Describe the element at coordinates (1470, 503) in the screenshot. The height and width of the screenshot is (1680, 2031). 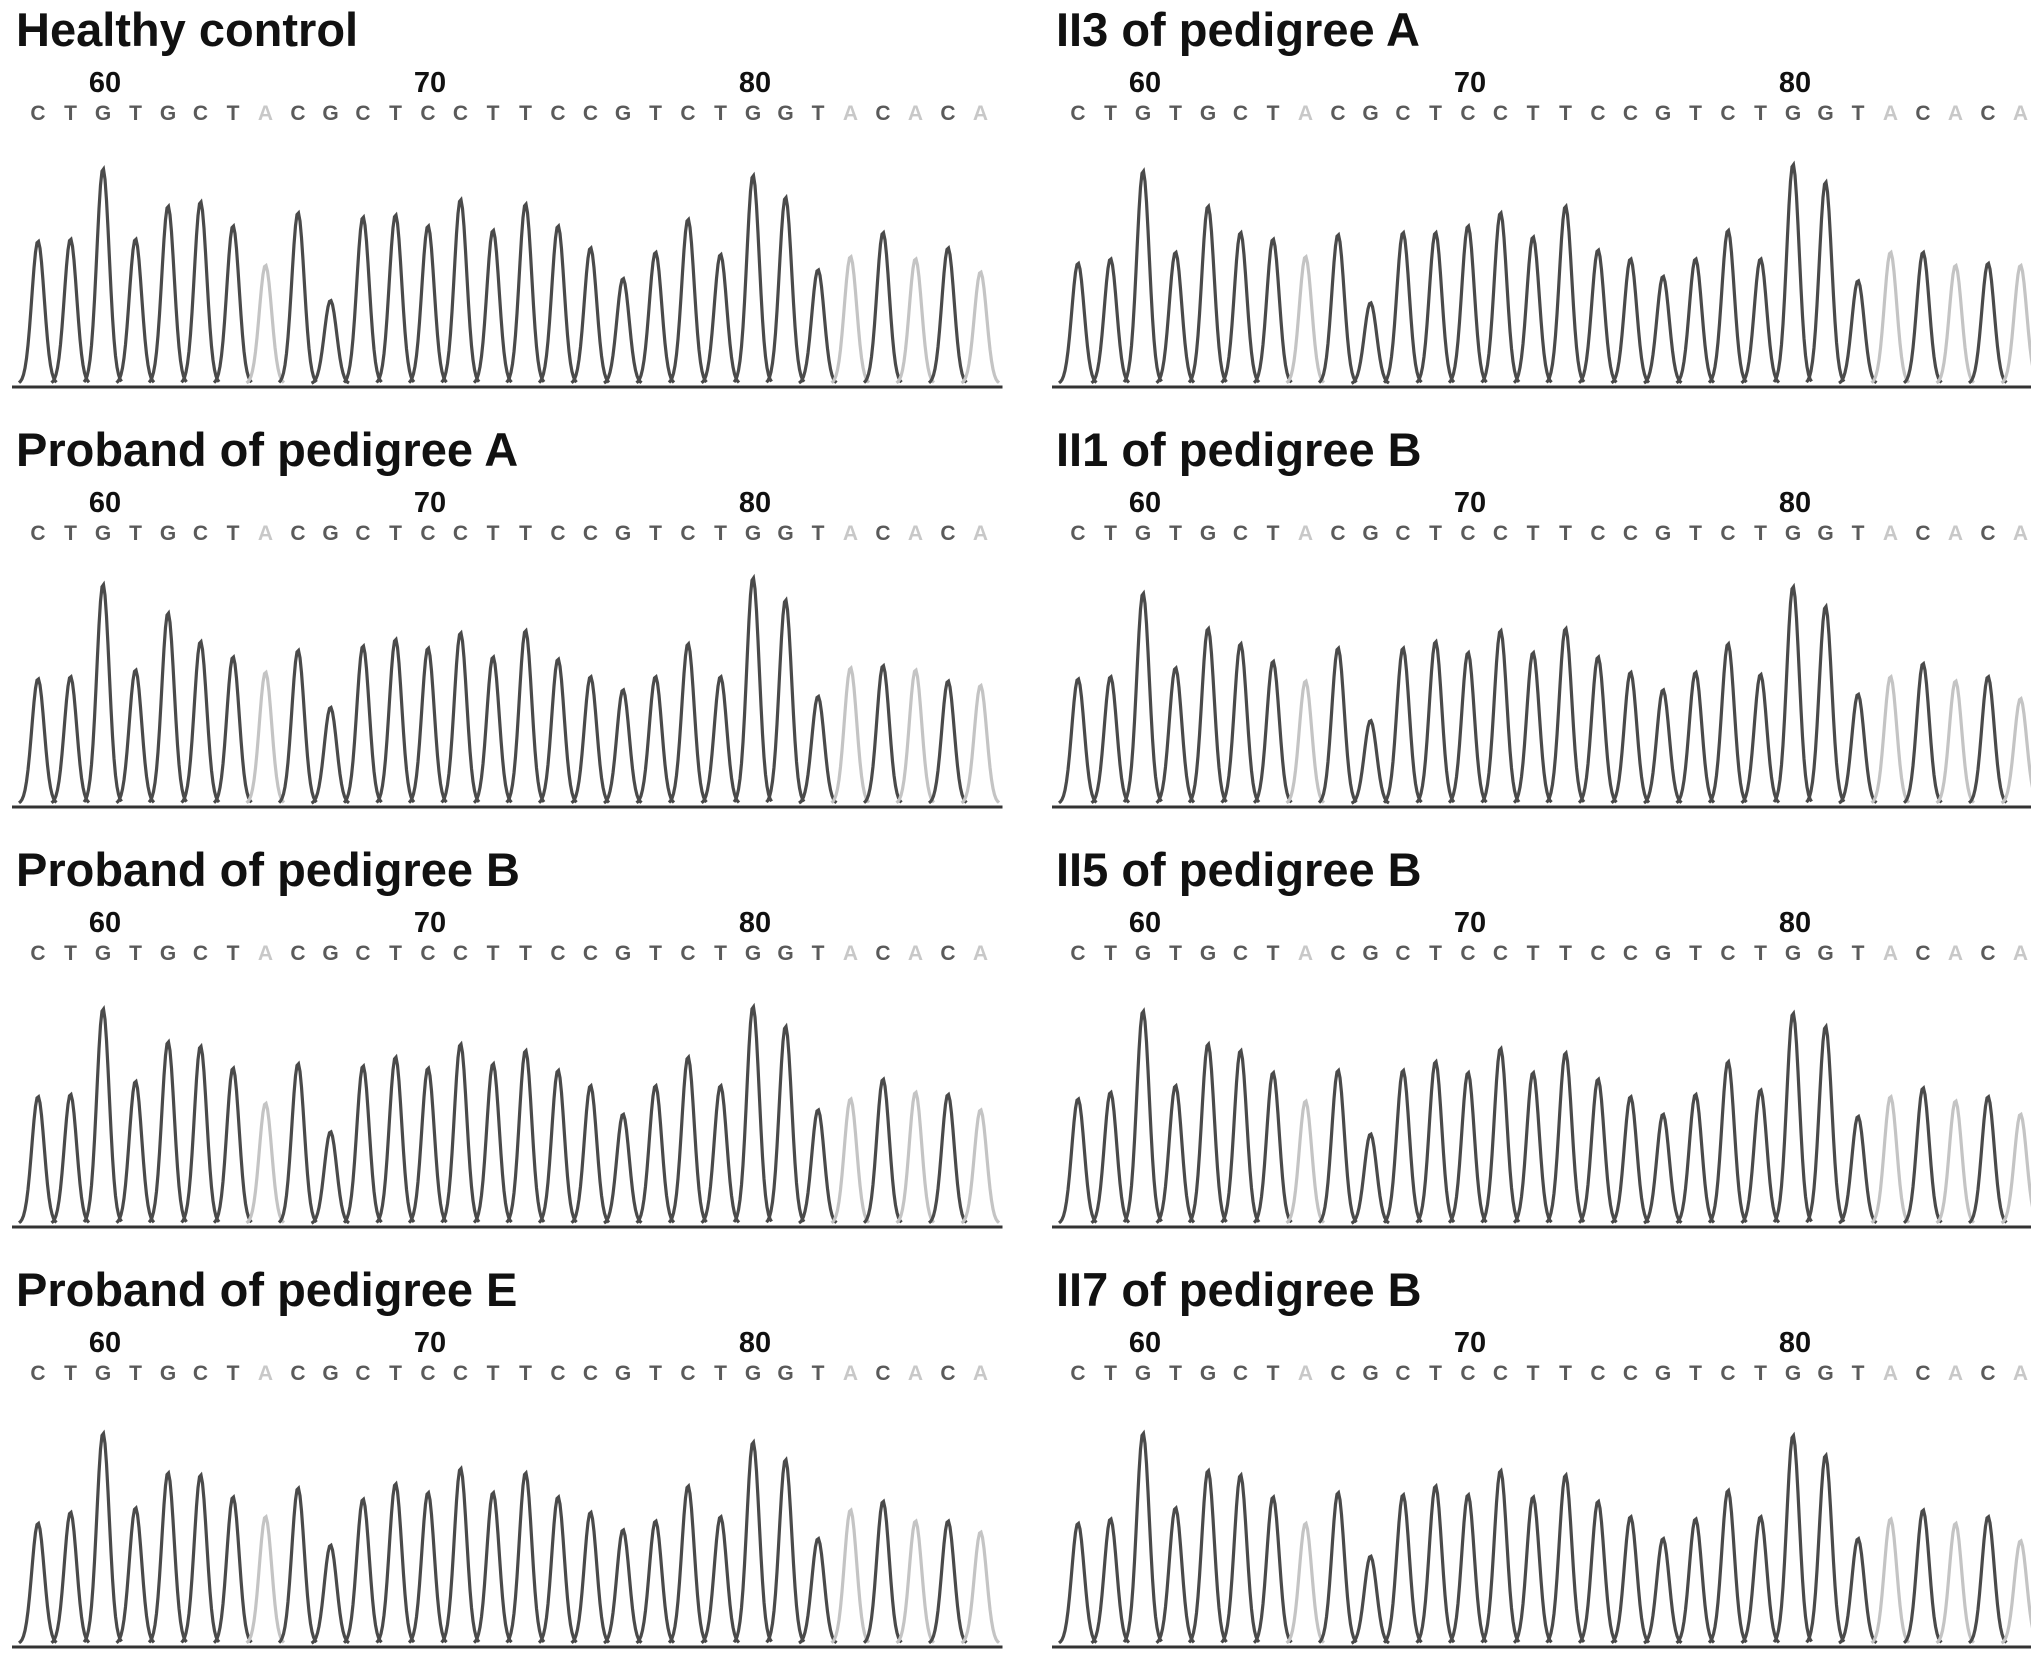
I see `position-tick-label: 70` at that location.